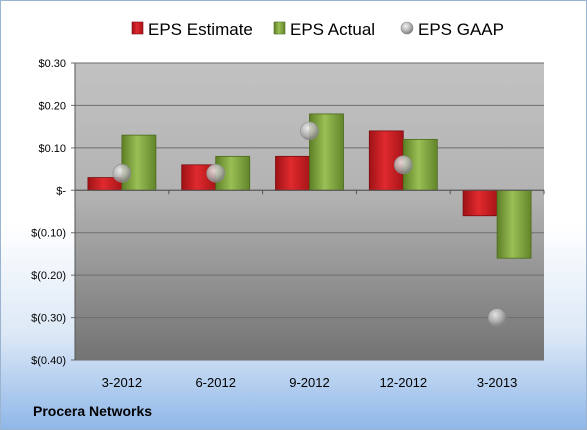 The image size is (587, 430). Describe the element at coordinates (497, 317) in the screenshot. I see `point-eps-gaap-3-2013` at that location.